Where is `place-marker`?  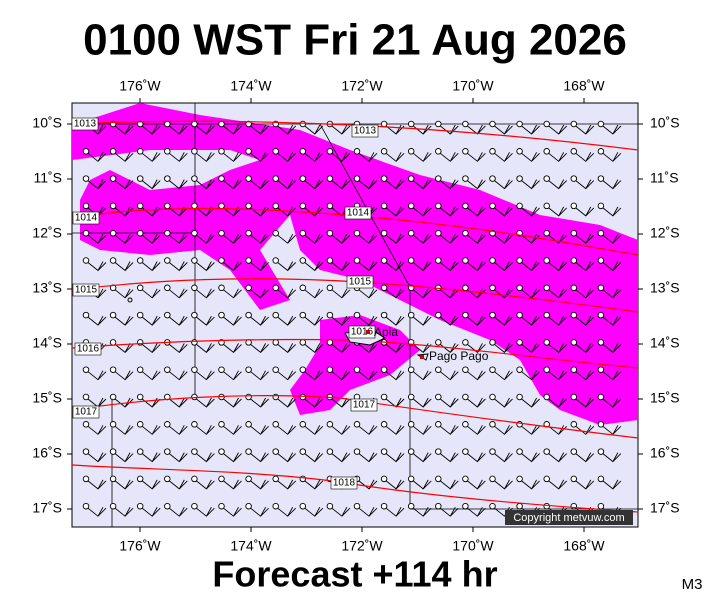
place-marker is located at coordinates (422, 357).